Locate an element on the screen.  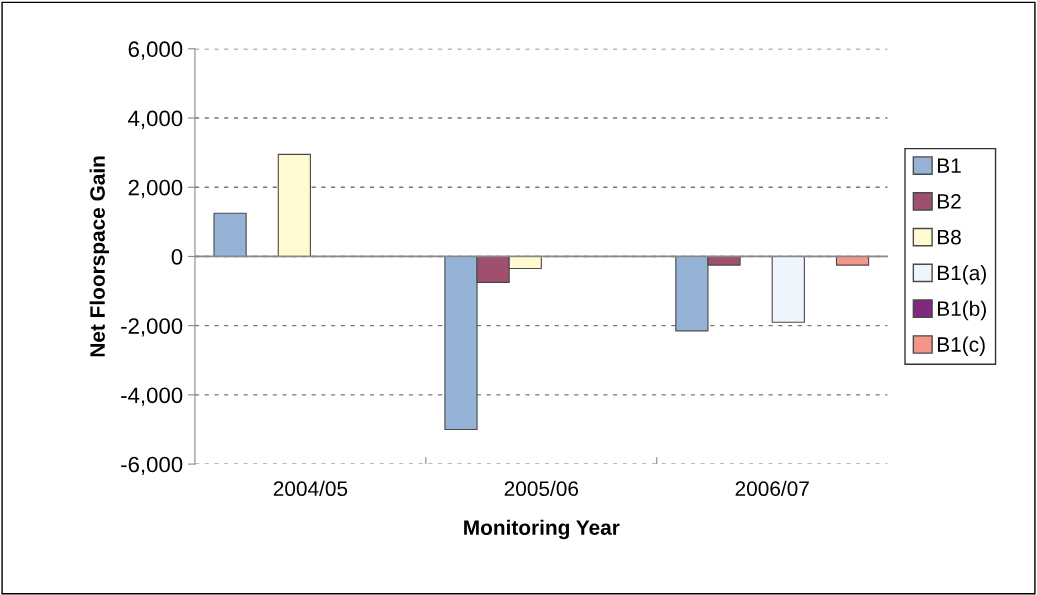
legend-label: B1(c) is located at coordinates (961, 346).